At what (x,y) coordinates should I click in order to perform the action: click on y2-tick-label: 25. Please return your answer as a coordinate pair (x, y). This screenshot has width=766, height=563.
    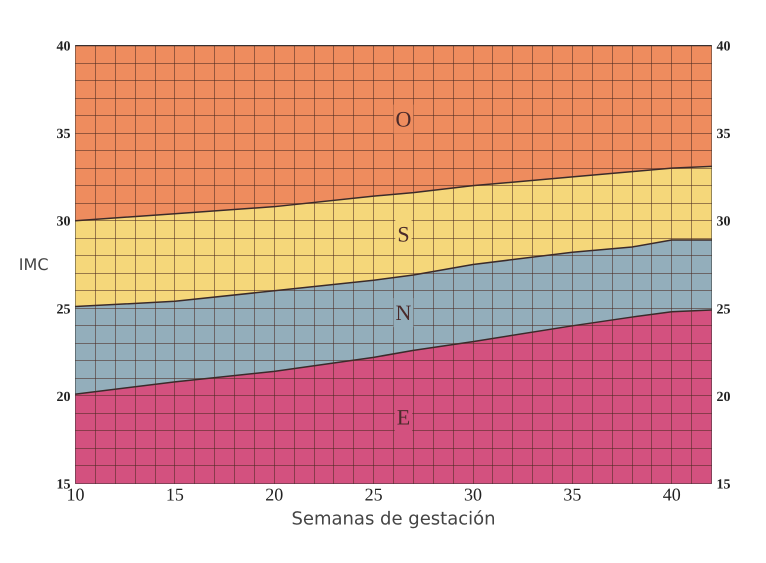
    Looking at the image, I should click on (723, 310).